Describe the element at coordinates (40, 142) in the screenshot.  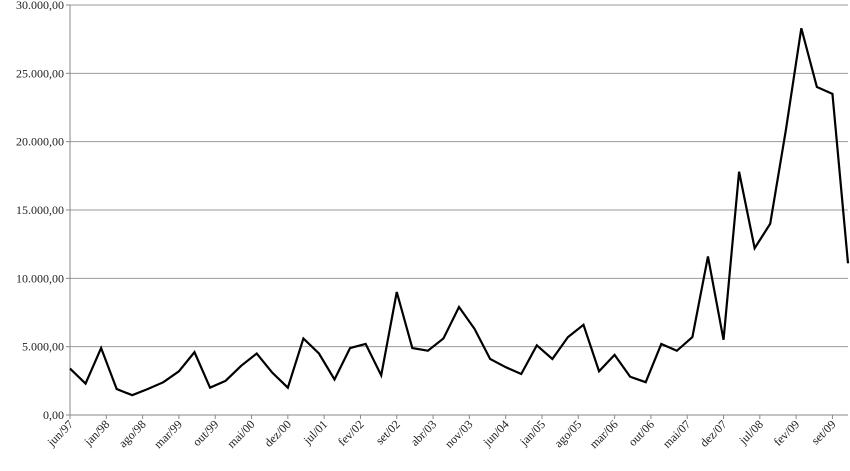
I see `y-tick-label: 20.000,00` at that location.